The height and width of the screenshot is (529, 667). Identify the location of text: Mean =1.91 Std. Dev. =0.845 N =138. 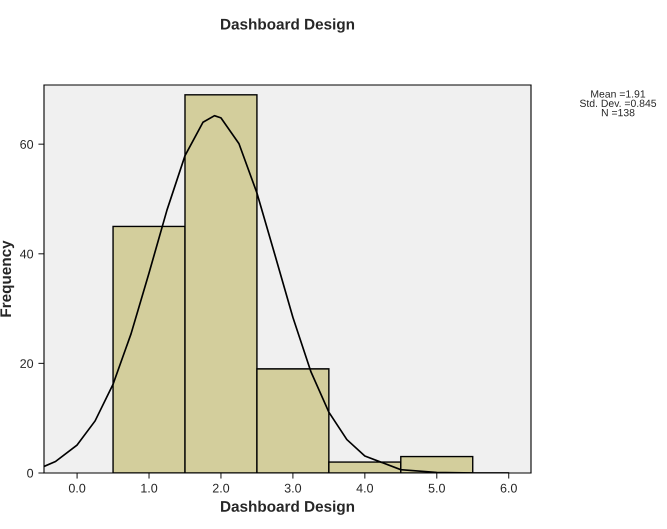
(618, 103).